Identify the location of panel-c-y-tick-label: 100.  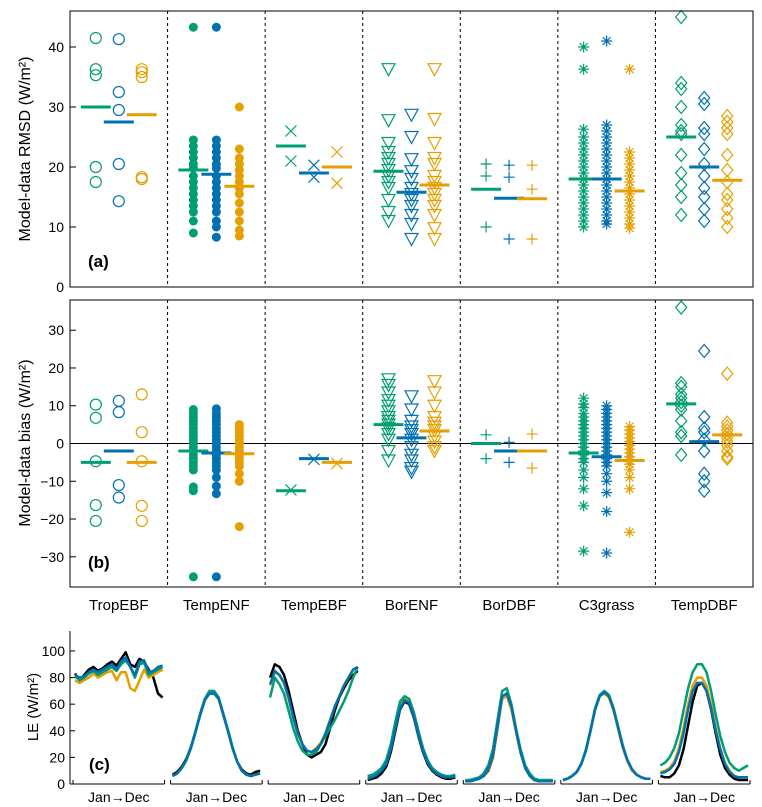
(54, 651).